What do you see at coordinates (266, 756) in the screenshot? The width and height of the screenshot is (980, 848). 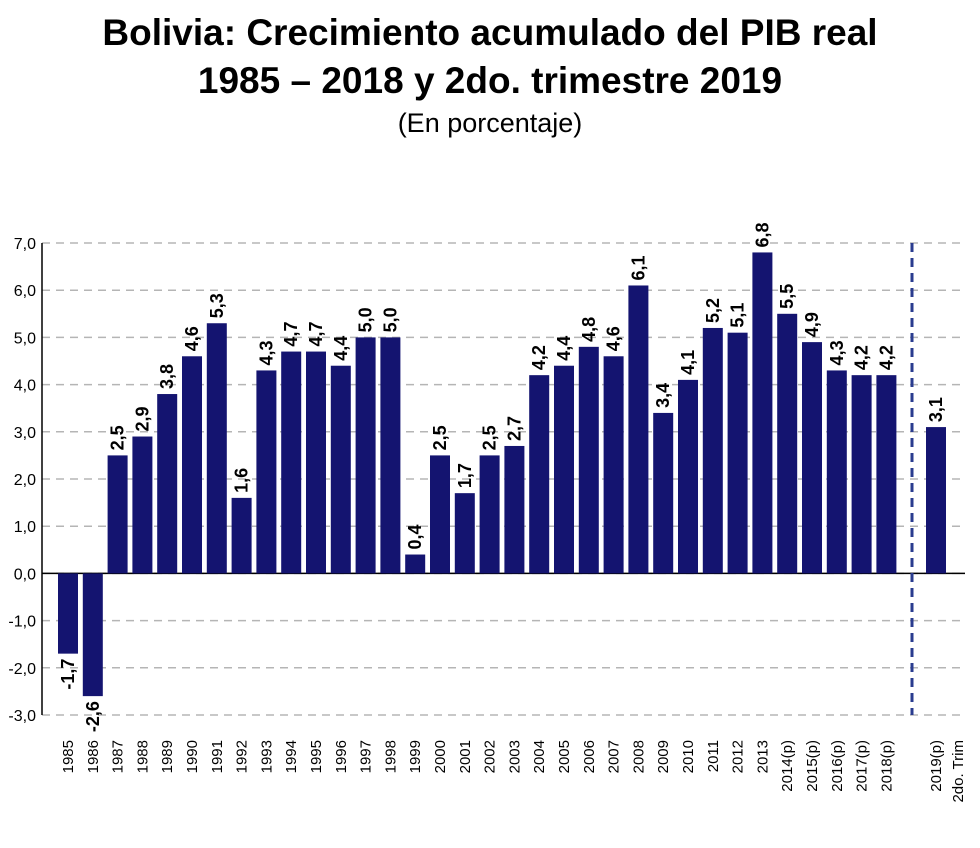 I see `x-tick-label: 1993` at bounding box center [266, 756].